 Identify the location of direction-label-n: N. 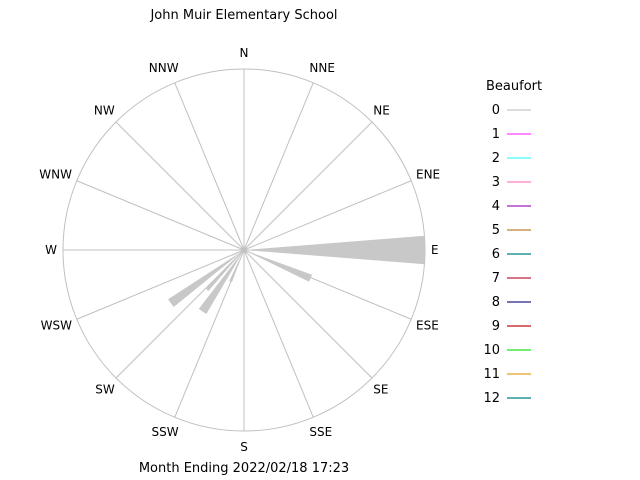
(244, 53).